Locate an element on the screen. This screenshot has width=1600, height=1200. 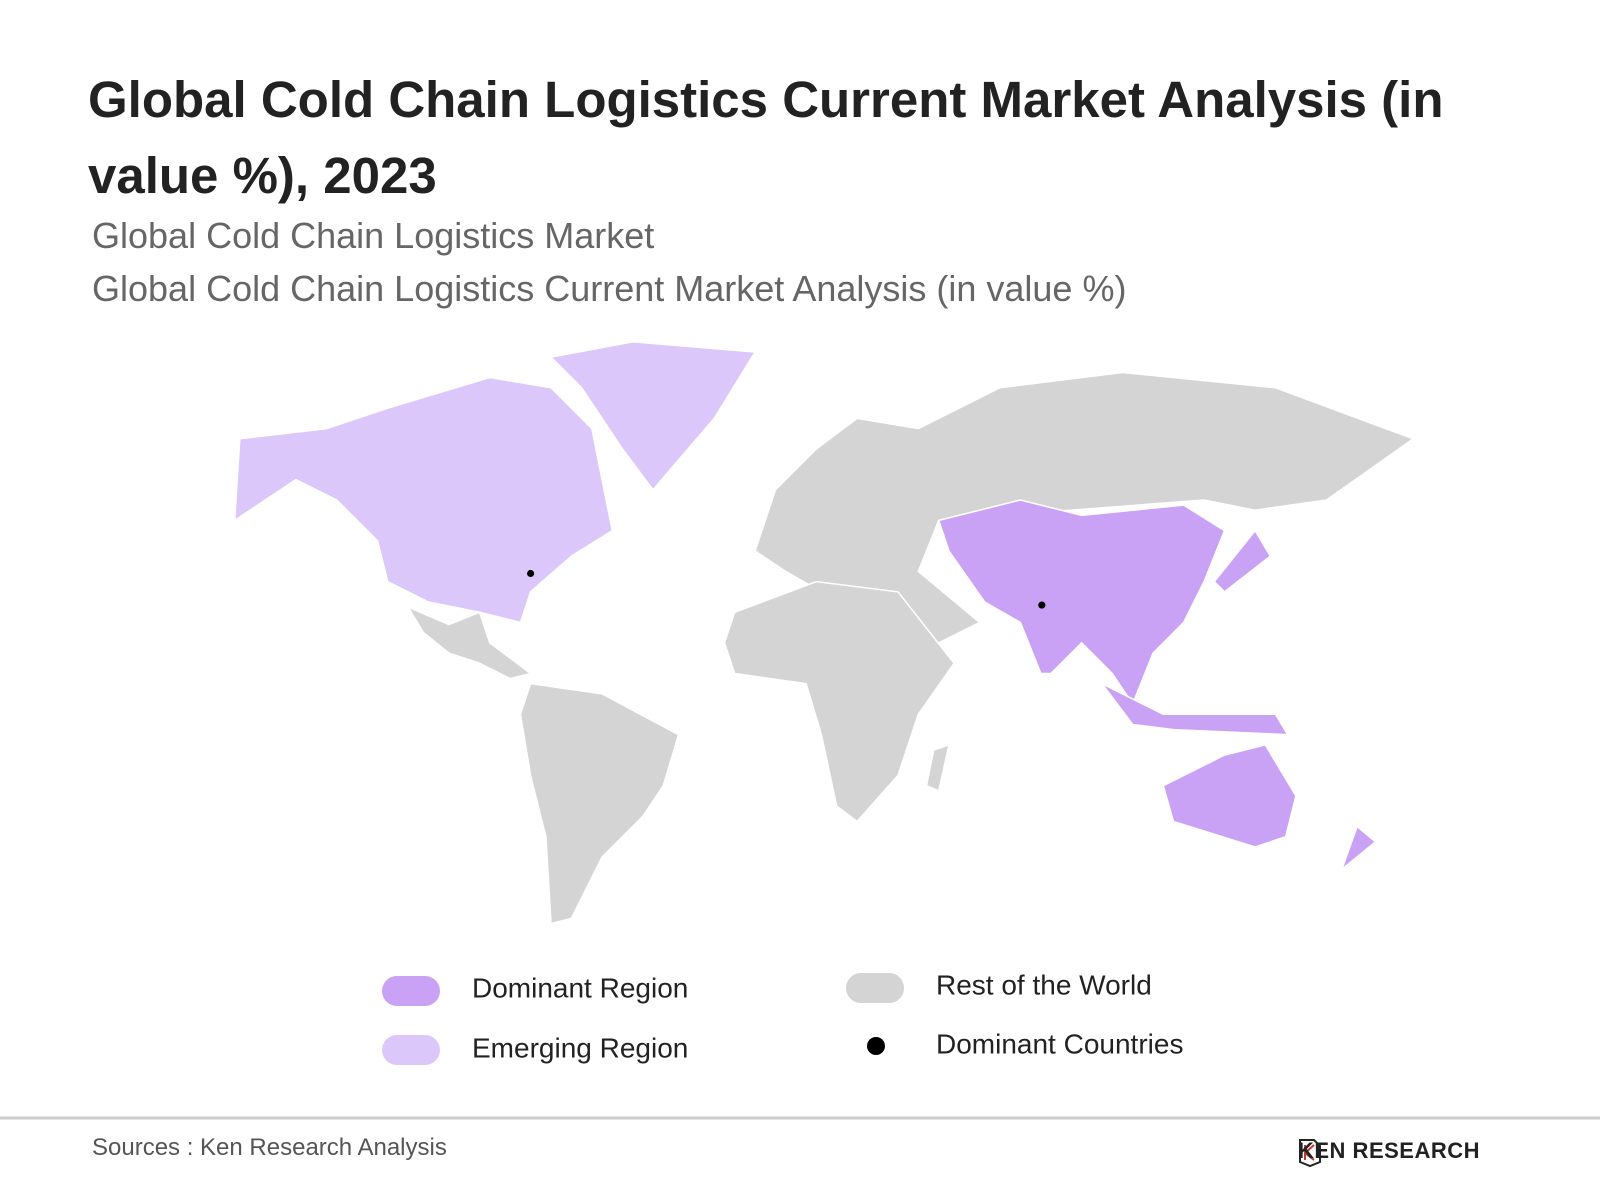
region-africa is located at coordinates (839, 701).